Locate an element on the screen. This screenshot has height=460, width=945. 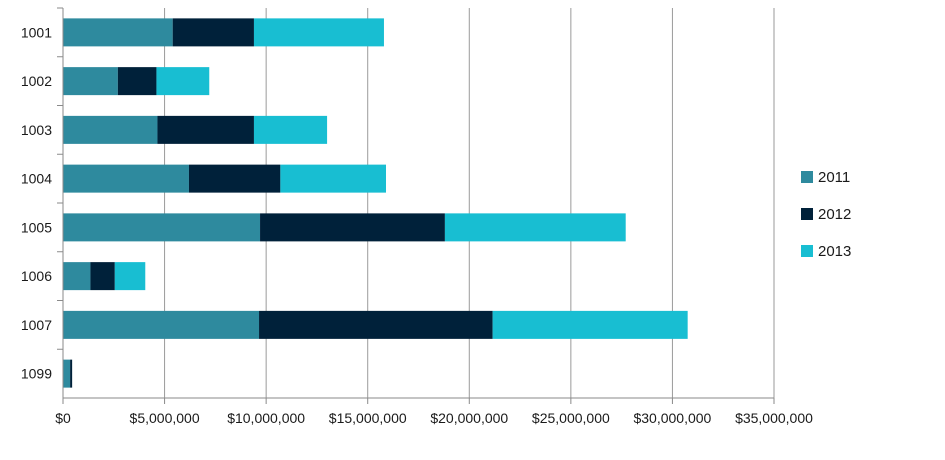
x-tick-label: $15,000,000 is located at coordinates (368, 418).